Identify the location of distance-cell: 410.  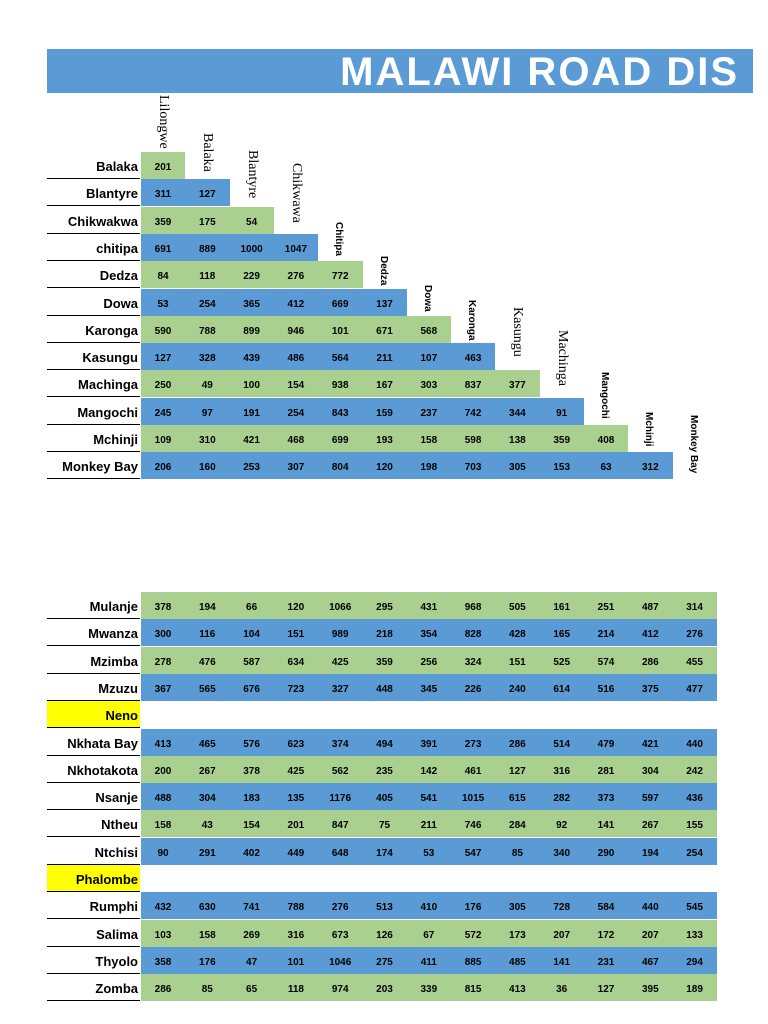
(429, 908).